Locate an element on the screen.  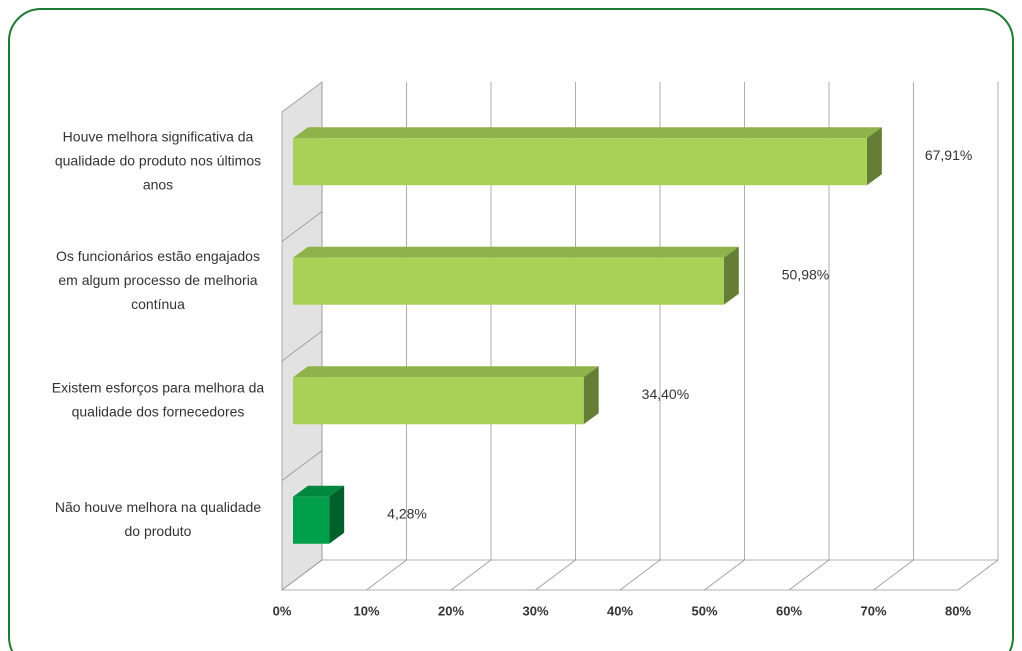
category-label: Houve melhora significativa da is located at coordinates (158, 136).